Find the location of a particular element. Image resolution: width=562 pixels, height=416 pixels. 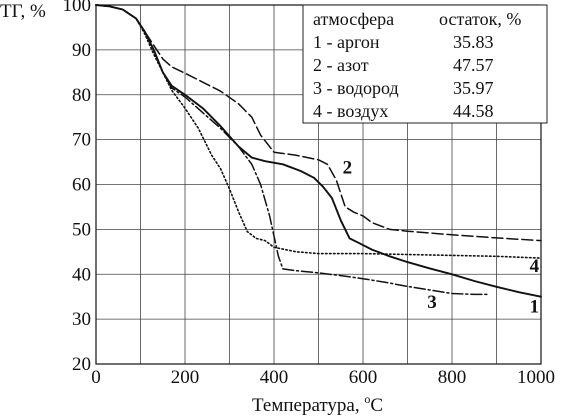

legend-row-residue: 44.58 is located at coordinates (473, 111).